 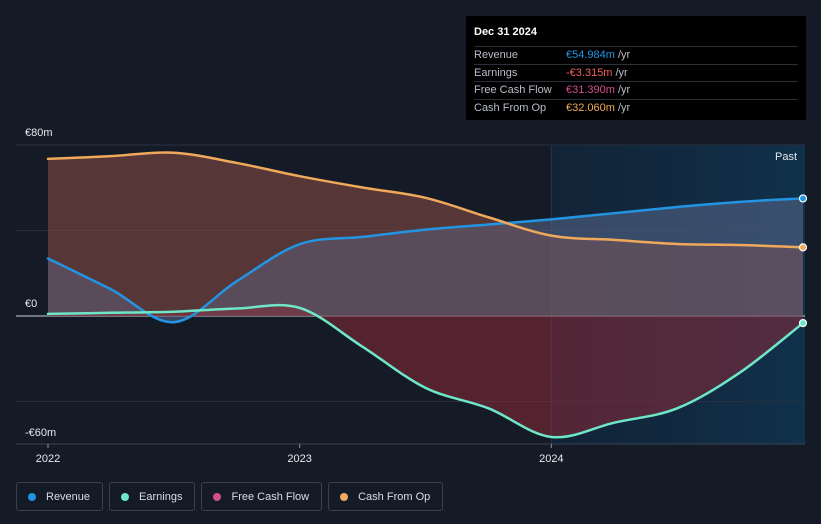 I want to click on tooltip-label: Earnings, so click(x=496, y=72).